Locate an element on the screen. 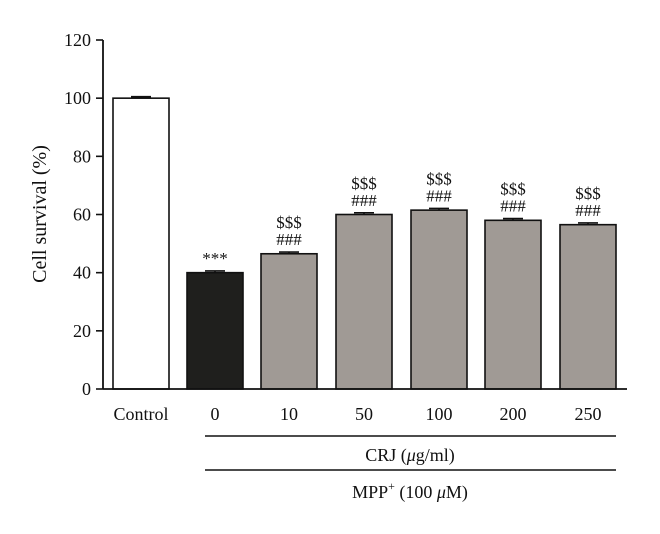 The height and width of the screenshot is (534, 660). y-tick-label: 100 is located at coordinates (77, 98).